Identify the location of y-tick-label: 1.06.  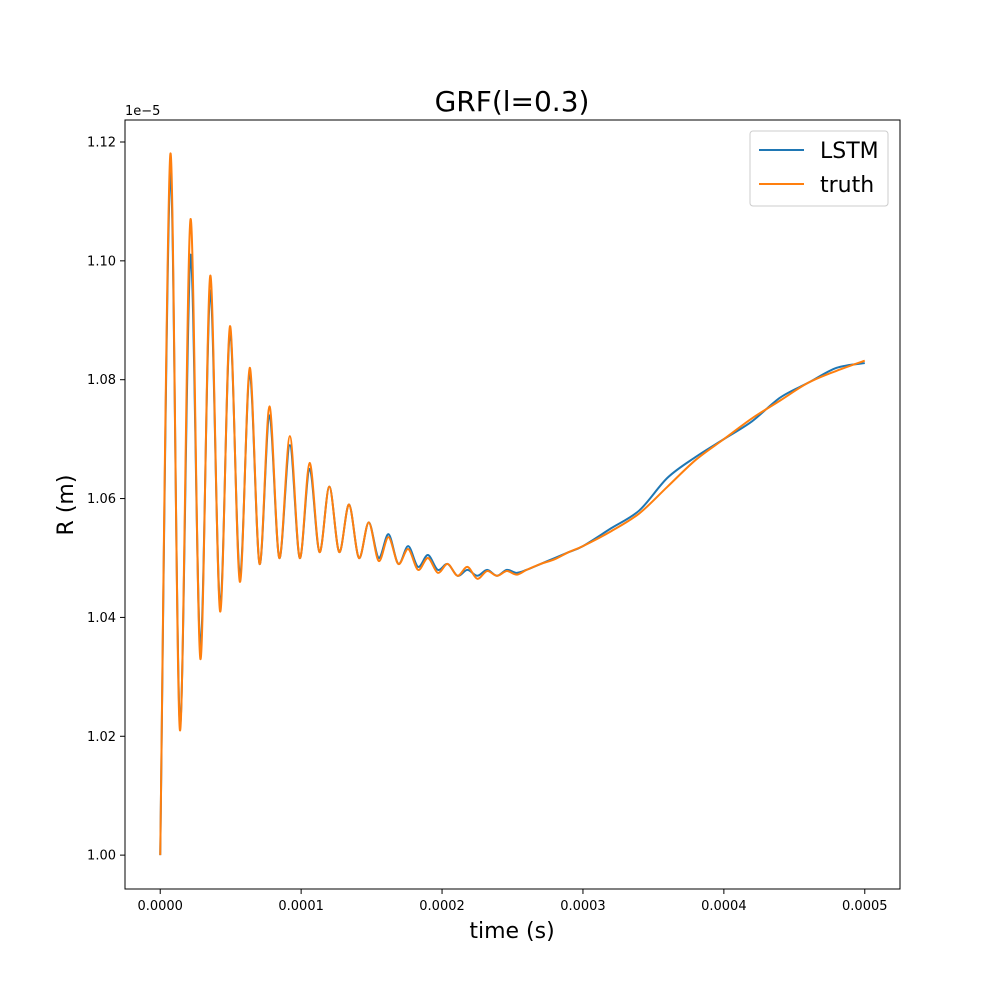
(101, 499).